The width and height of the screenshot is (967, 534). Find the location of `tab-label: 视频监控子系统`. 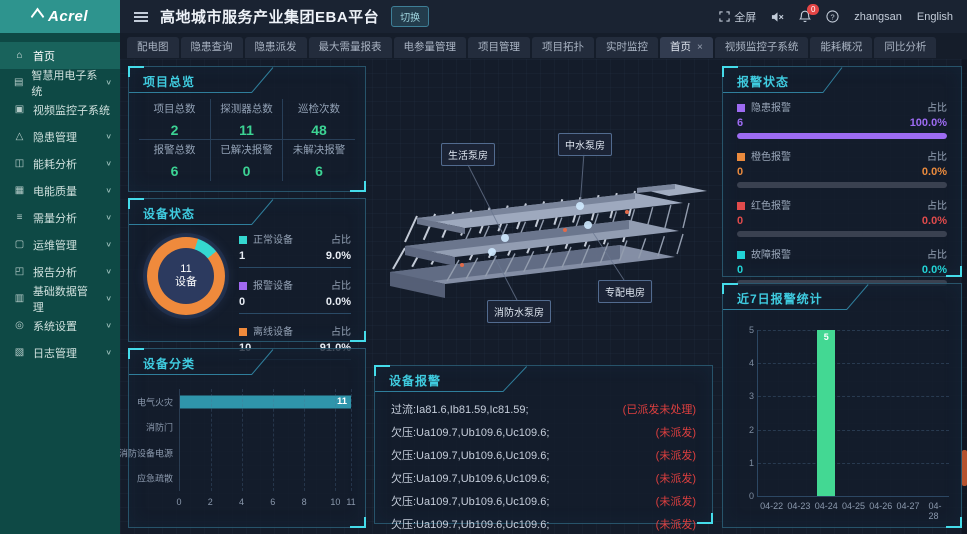

tab-label: 视频监控子系统 is located at coordinates (761, 47).